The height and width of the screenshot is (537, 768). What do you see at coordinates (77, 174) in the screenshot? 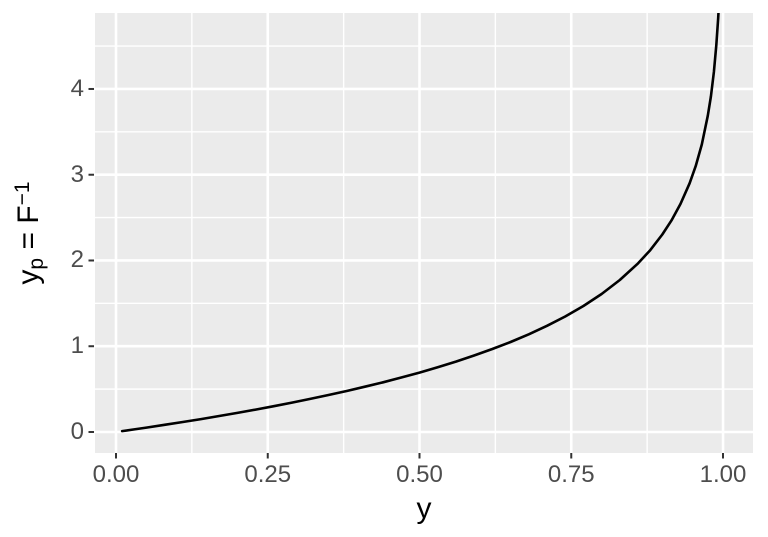
I see `y-tick-label: 3` at bounding box center [77, 174].